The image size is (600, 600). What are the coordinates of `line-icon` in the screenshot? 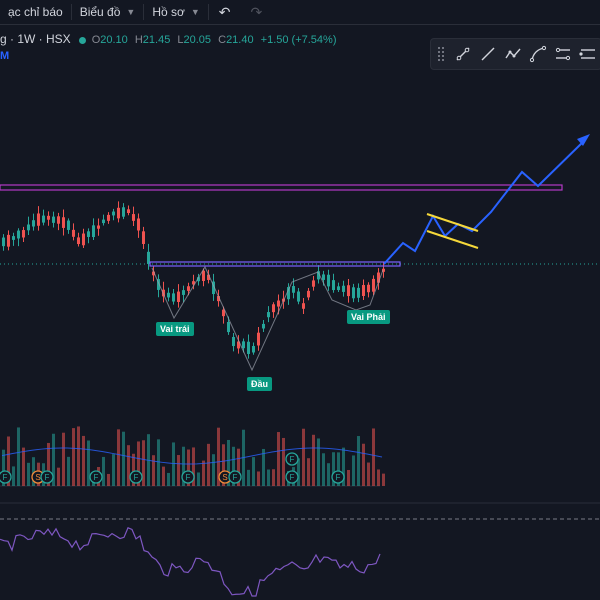 It's located at (488, 54).